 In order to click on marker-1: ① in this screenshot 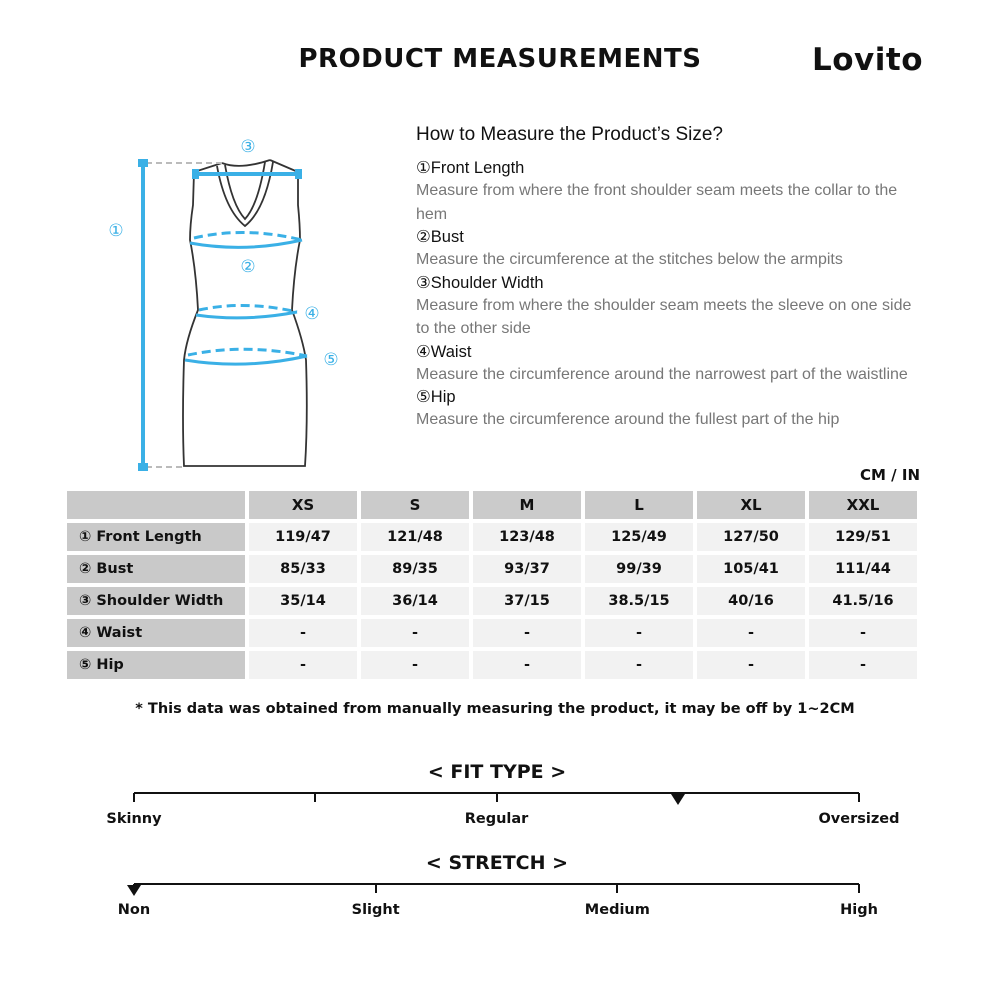, I will do `click(115, 231)`.